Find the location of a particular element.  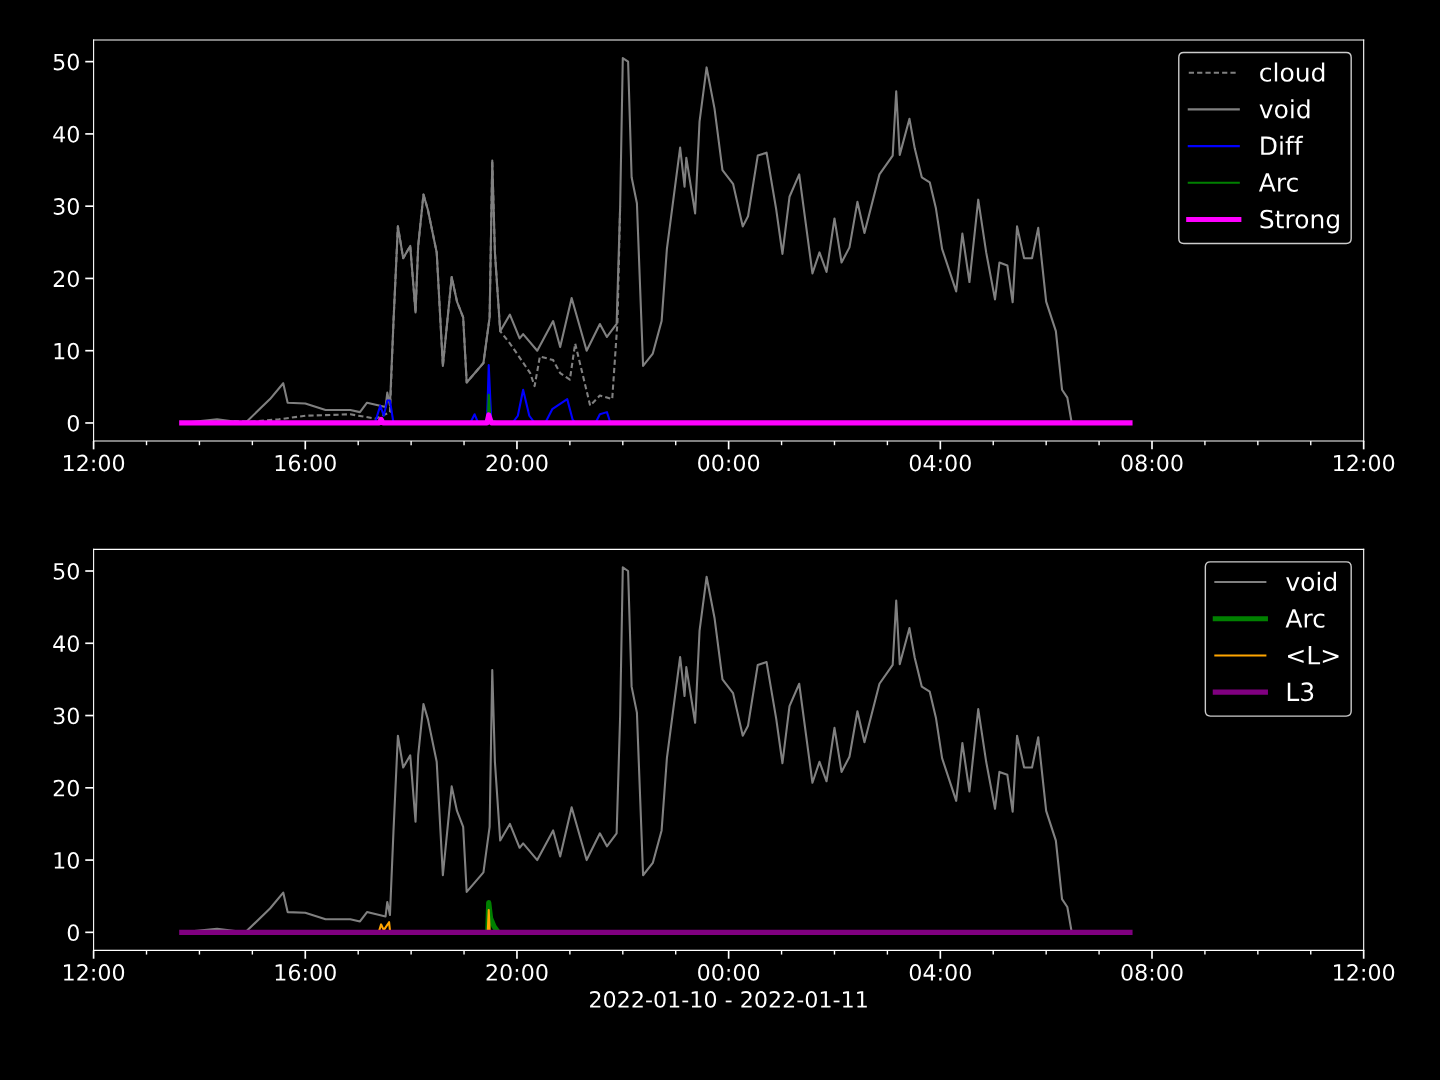

legend-label: Strong is located at coordinates (1299, 221).